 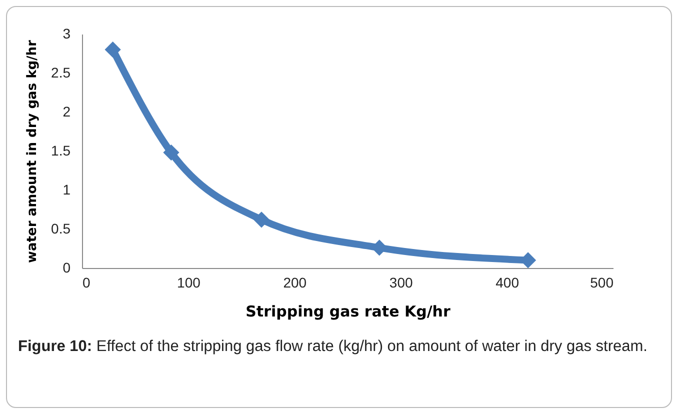 What do you see at coordinates (401, 282) in the screenshot?
I see `x-tick-label: 300` at bounding box center [401, 282].